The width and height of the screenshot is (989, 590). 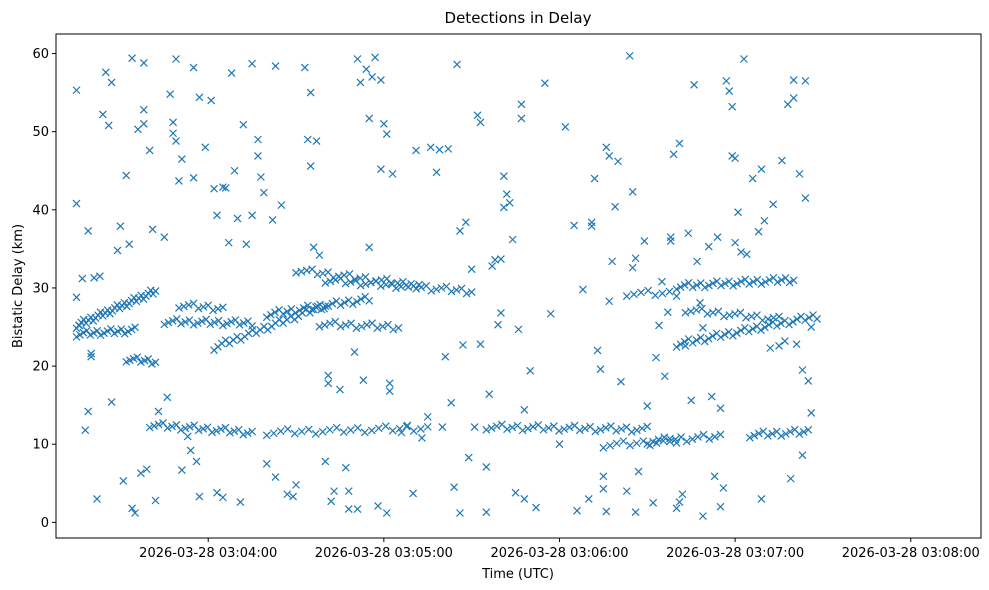 What do you see at coordinates (44, 289) in the screenshot?
I see `y-axis-ticks: 0 10 20 30 40 50 60` at bounding box center [44, 289].